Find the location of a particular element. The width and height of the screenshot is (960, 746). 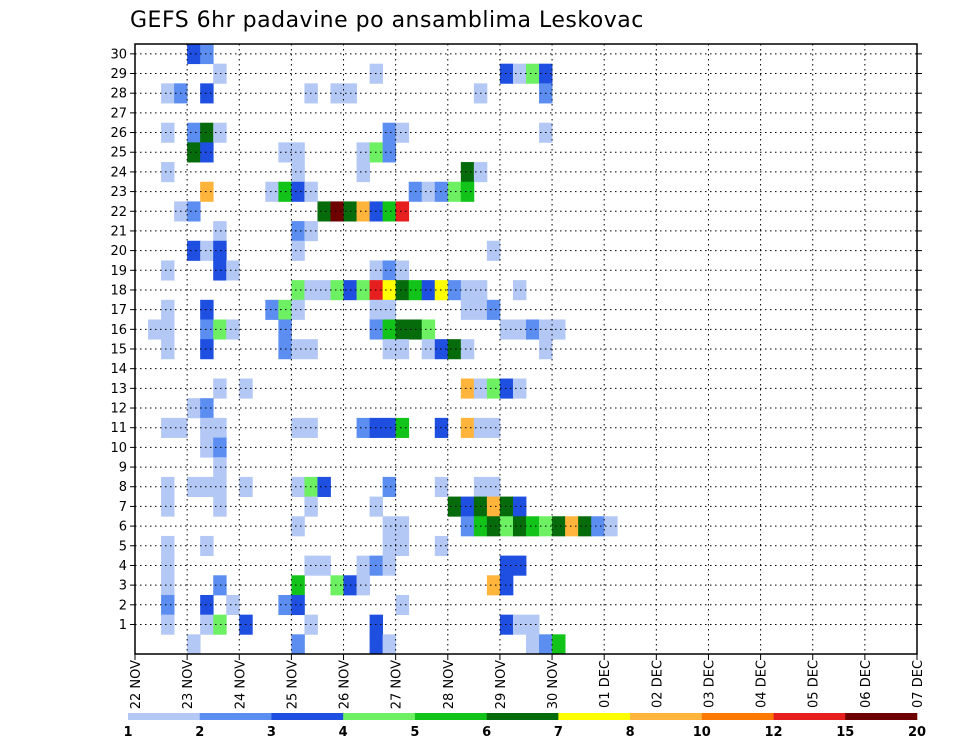

x-tick-label: 27 NOV is located at coordinates (397, 684).